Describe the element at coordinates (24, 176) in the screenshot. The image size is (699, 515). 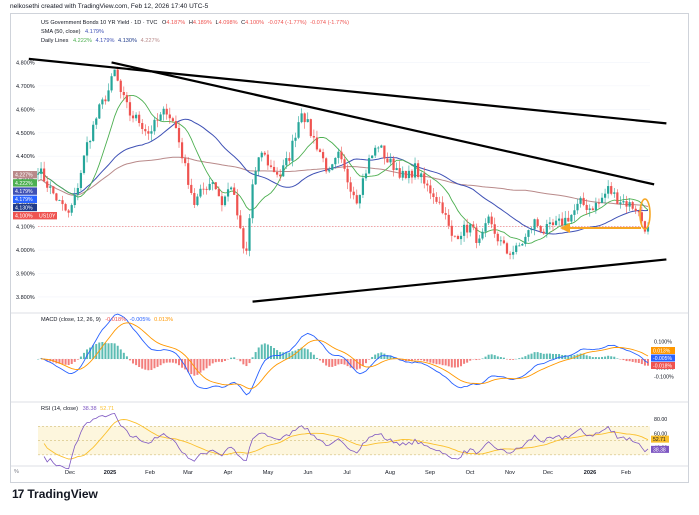
I see `price-tag-text: 4.227%` at that location.